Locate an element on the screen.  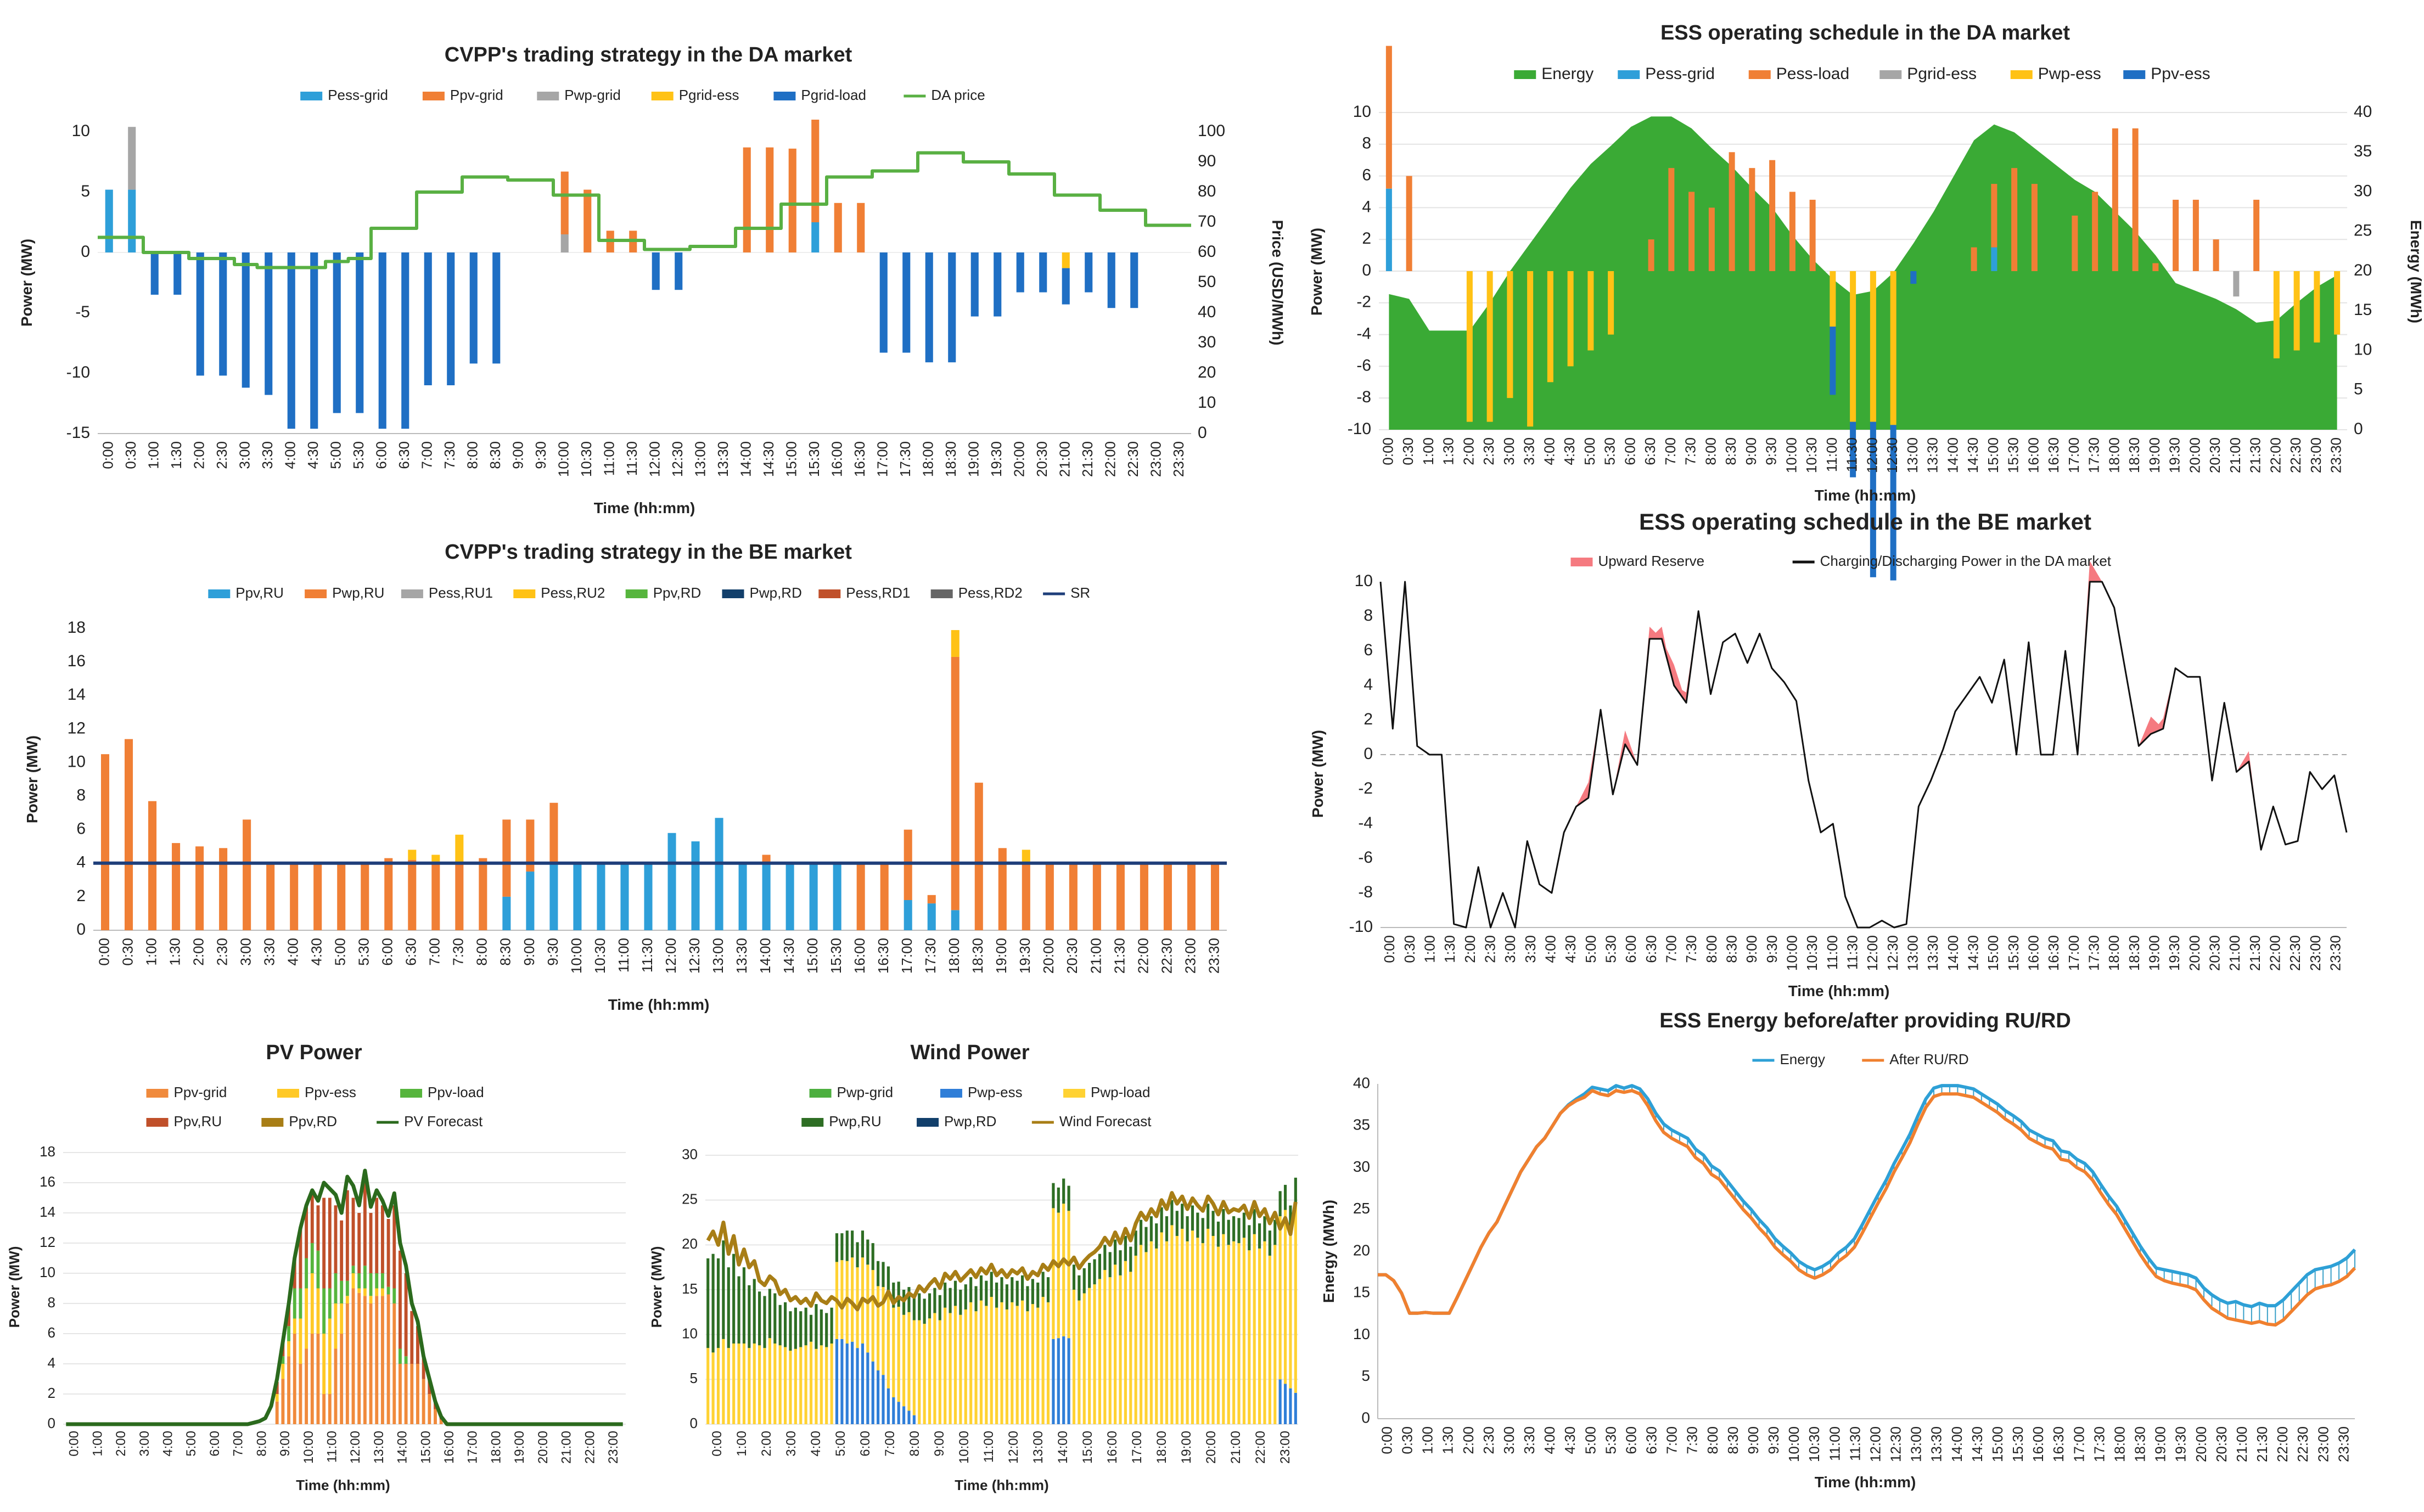
bar-pgrid-load is located at coordinates (246, 320).